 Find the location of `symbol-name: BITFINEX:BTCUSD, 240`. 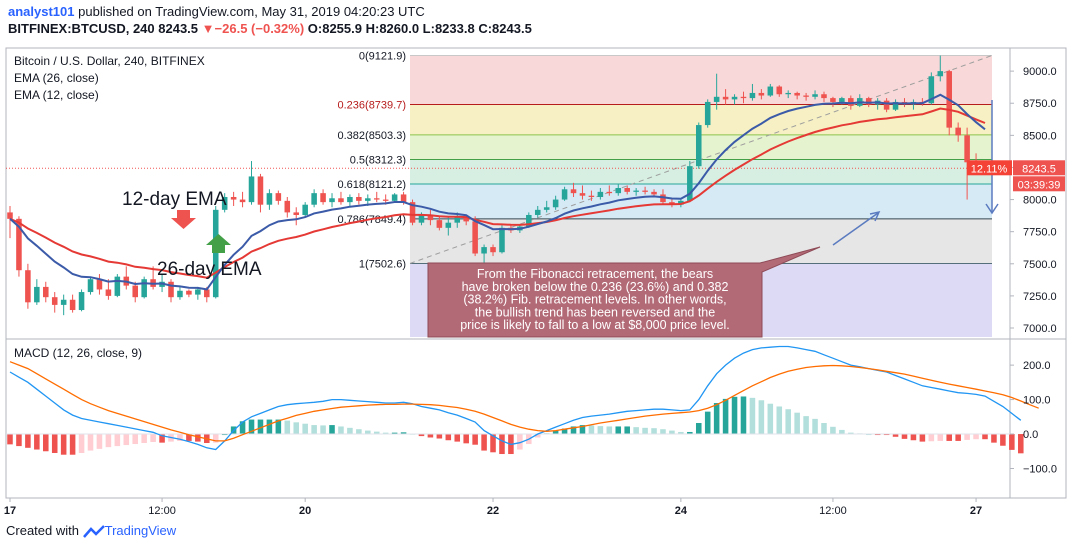

symbol-name: BITFINEX:BTCUSD, 240 is located at coordinates (81, 28).